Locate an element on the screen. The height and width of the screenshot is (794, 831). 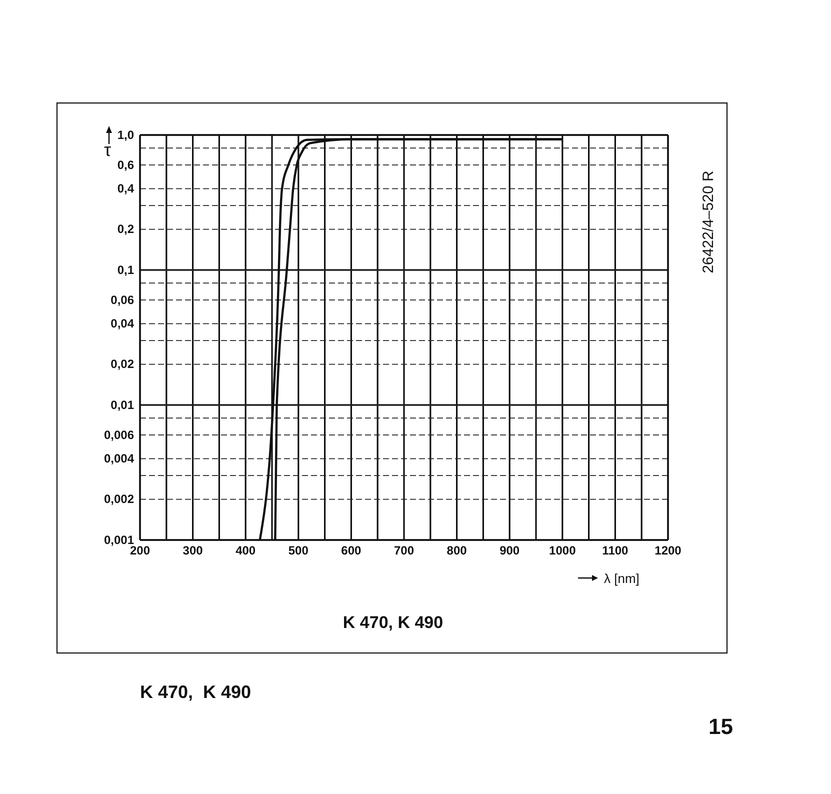
x-tick-label: 1100 is located at coordinates (615, 551).